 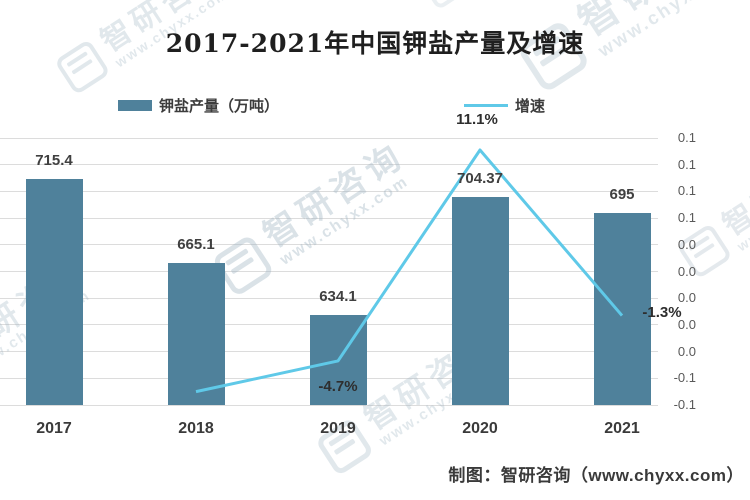 I want to click on growth-point-label: -1.3%, so click(x=662, y=312).